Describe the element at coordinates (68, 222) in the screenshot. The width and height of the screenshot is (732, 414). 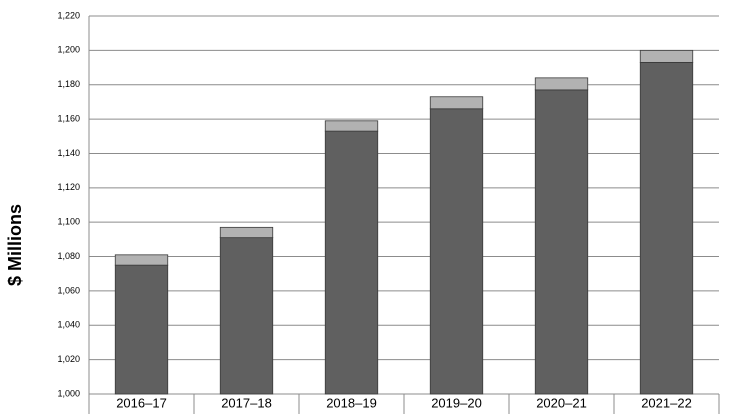
I see `y-tick-label: 1,100` at that location.